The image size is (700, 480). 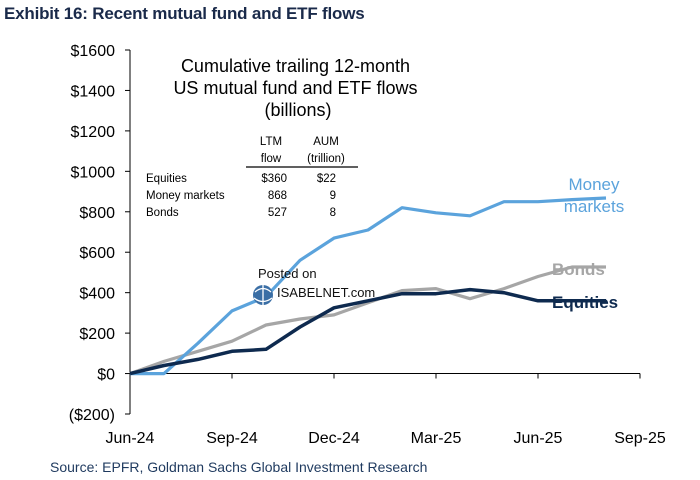 What do you see at coordinates (640, 438) in the screenshot?
I see `x-tick-label: Sep-25` at bounding box center [640, 438].